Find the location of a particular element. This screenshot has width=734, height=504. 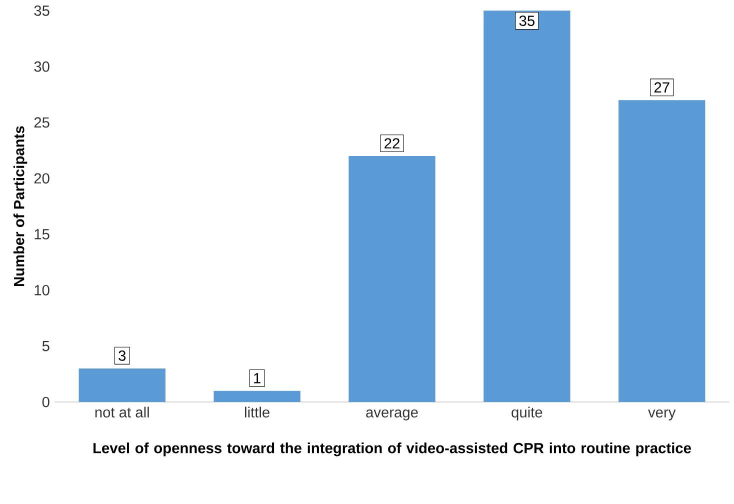

data-label: 1 is located at coordinates (257, 378).